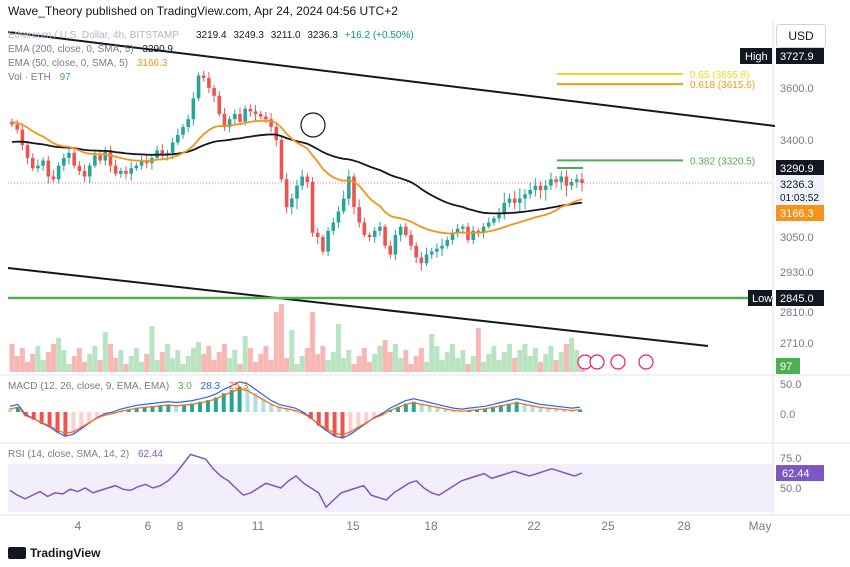  Describe the element at coordinates (184, 386) in the screenshot. I see `macd-value-1: 3.0` at that location.